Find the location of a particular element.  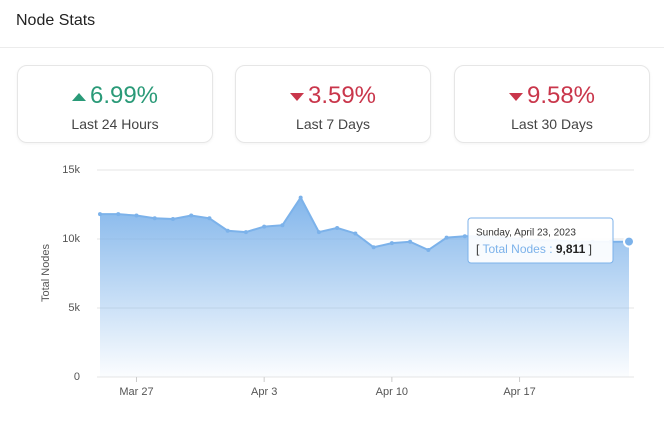

tooltip-row: [ Total Nodes : 9,811 ] is located at coordinates (534, 249).